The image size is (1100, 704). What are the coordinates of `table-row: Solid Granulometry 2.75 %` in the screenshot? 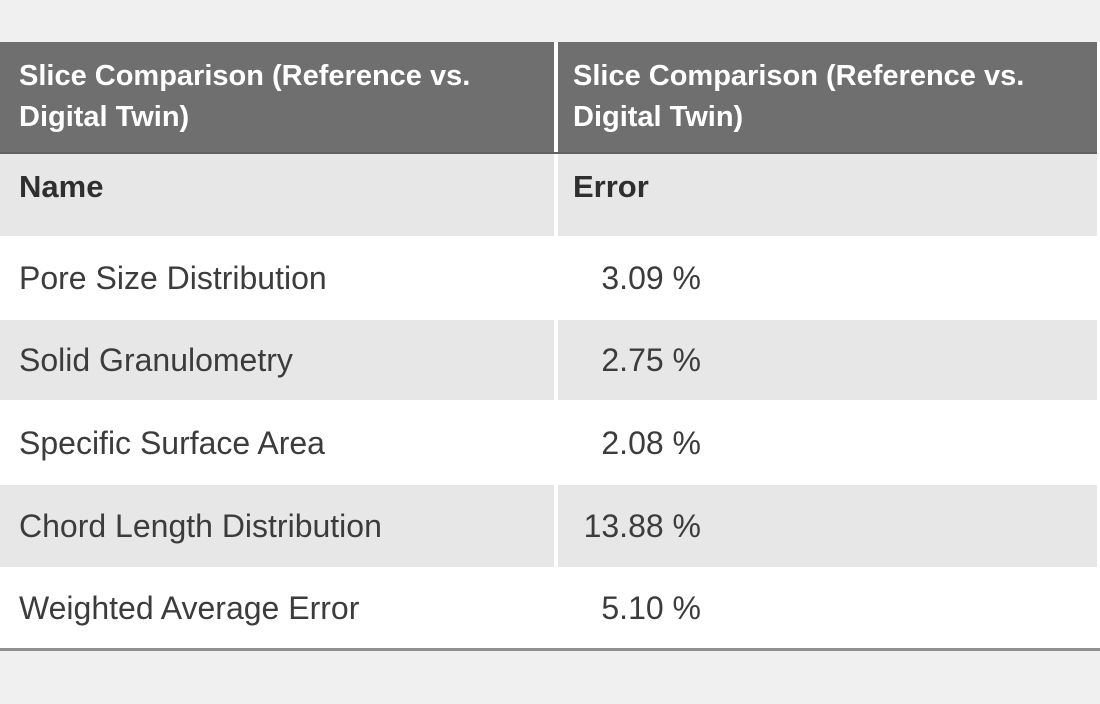 It's located at (548, 360).